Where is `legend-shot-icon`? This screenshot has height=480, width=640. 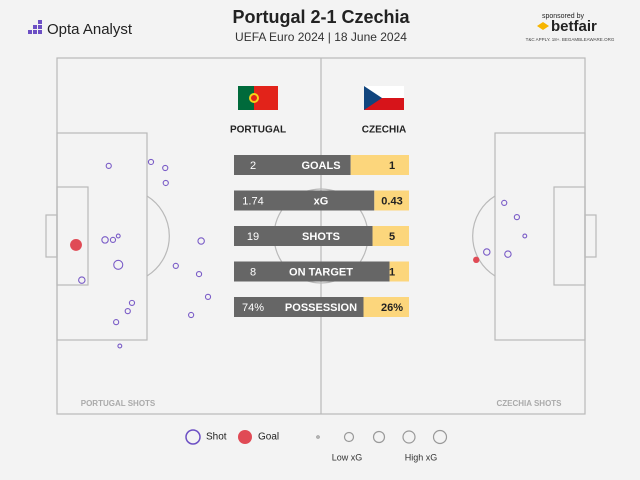 legend-shot-icon is located at coordinates (193, 437).